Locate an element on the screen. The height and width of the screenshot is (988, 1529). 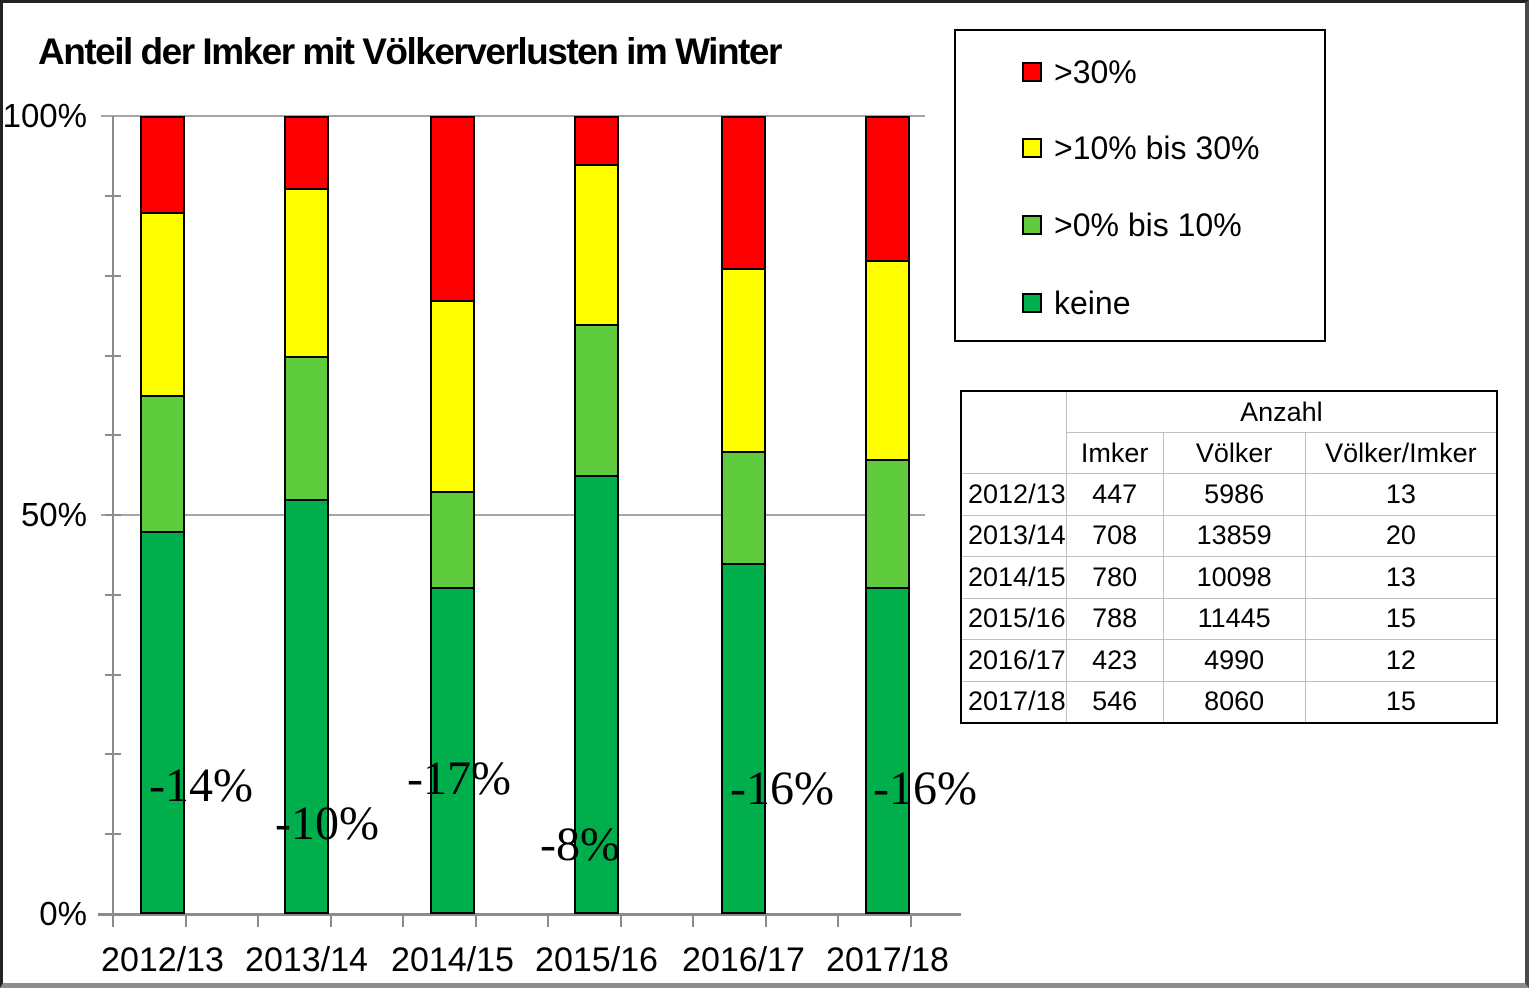
column-header-voelker: Völker is located at coordinates (1234, 453).